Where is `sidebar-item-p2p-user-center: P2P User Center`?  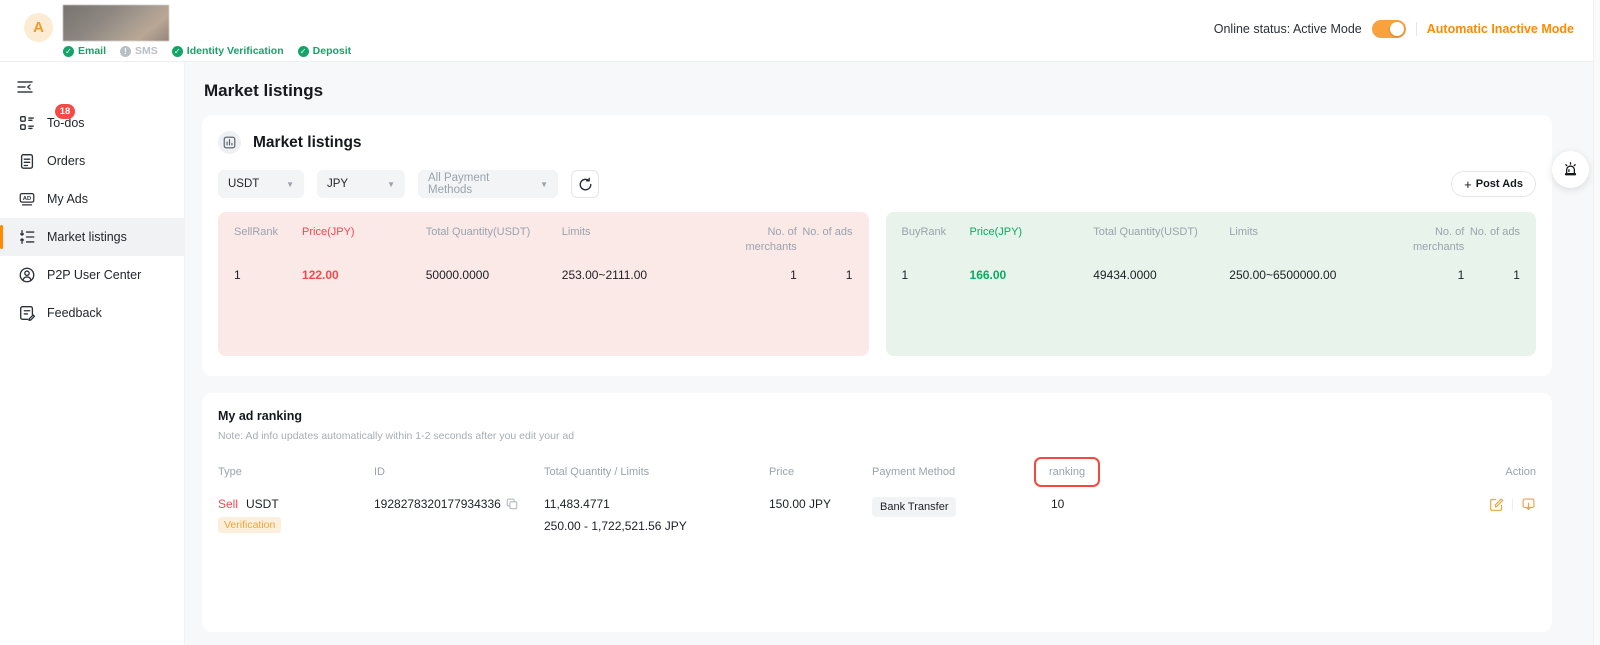
sidebar-item-p2p-user-center: P2P User Center is located at coordinates (92, 275).